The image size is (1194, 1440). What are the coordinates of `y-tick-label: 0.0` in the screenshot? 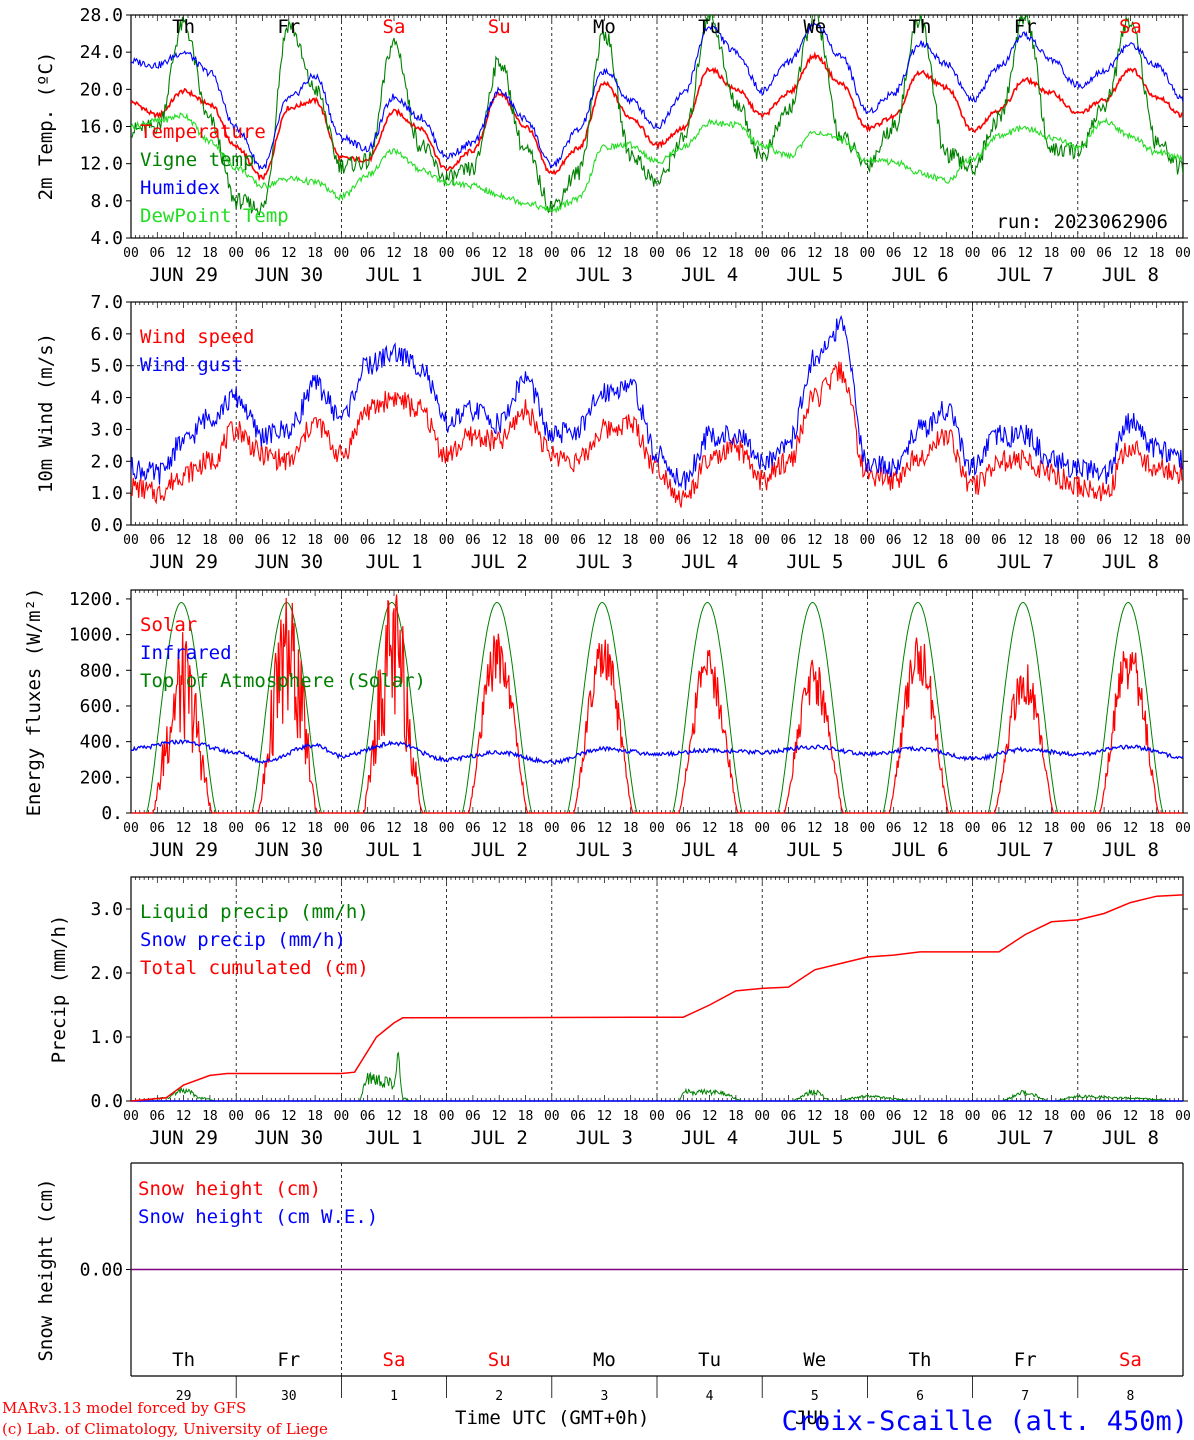 It's located at (106, 525).